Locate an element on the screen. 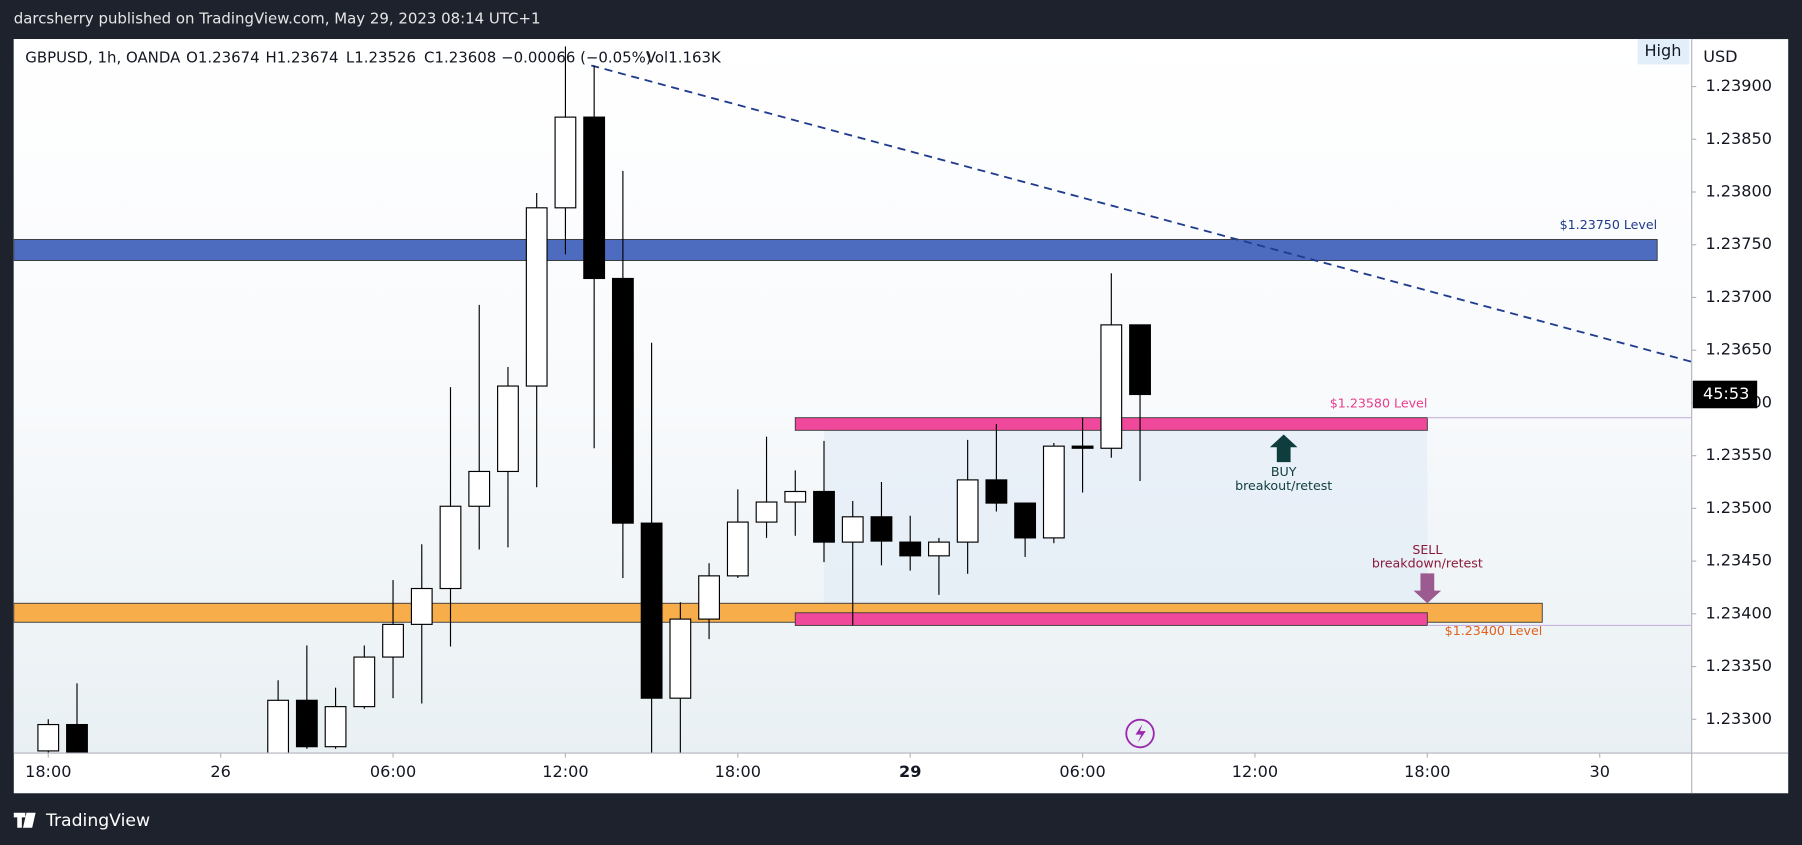  y-tick-label: 1.23800 is located at coordinates (1738, 190).